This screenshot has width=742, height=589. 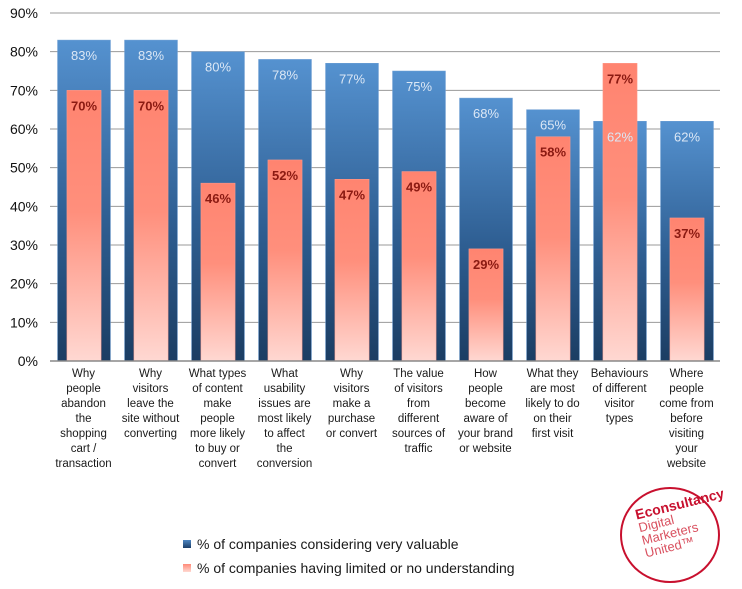 I want to click on y-tick-label: 30%, so click(x=24, y=245).